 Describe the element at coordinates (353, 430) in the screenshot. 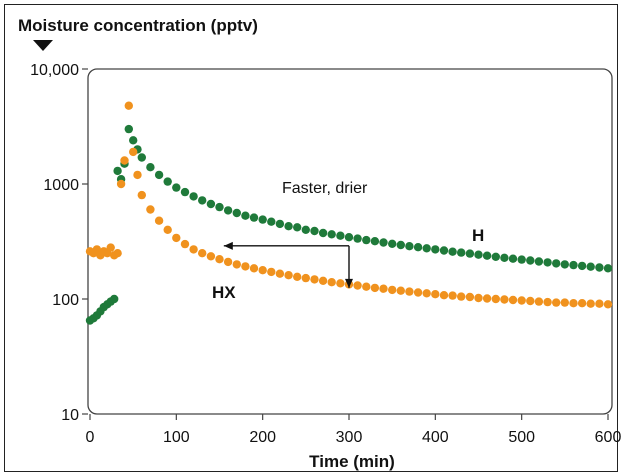

I see `x-axis: 0 100 200 300 400 500 600` at that location.